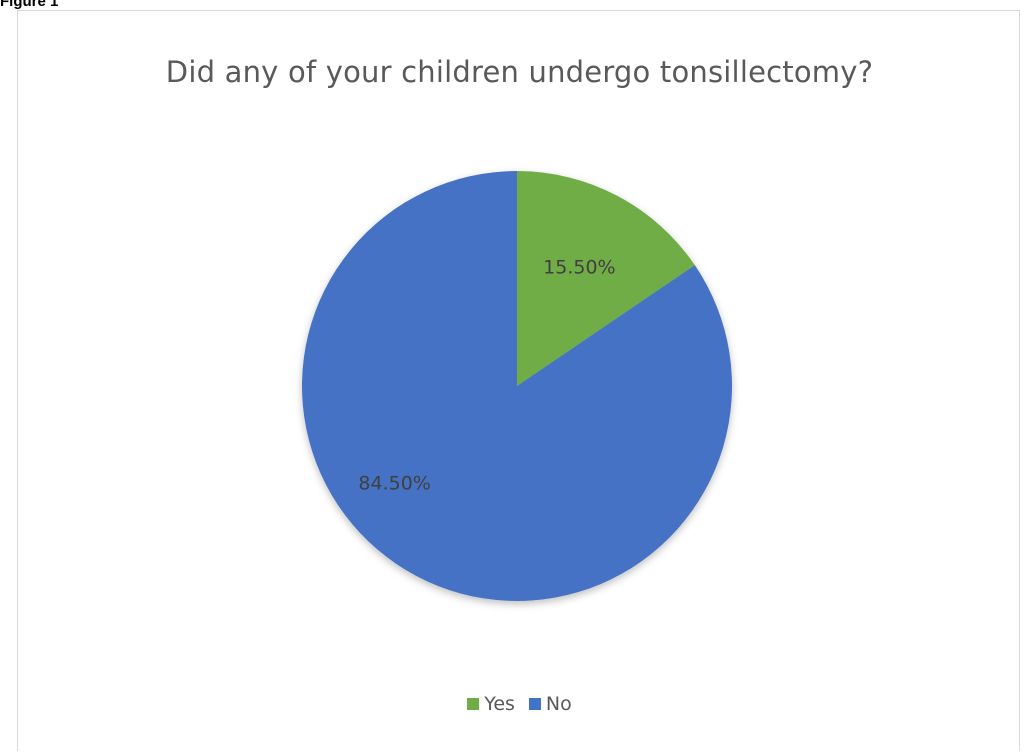 The height and width of the screenshot is (752, 1027). I want to click on legend-label-no: No, so click(558, 704).